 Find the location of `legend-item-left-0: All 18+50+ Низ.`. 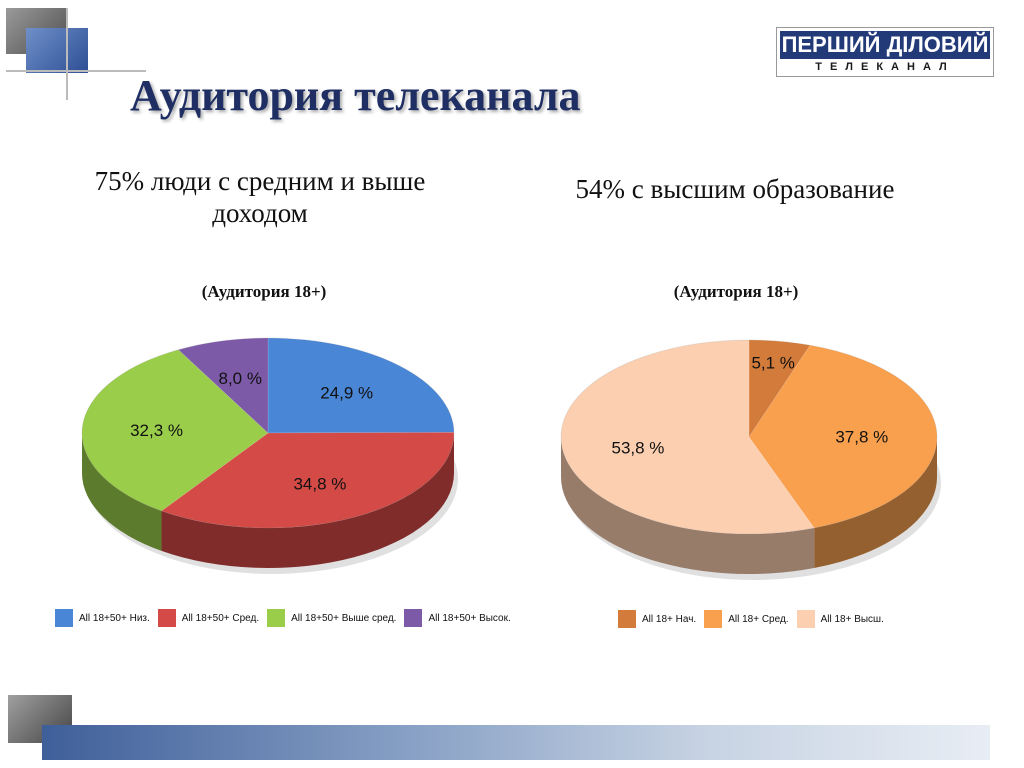

legend-item-left-0: All 18+50+ Низ. is located at coordinates (102, 618).